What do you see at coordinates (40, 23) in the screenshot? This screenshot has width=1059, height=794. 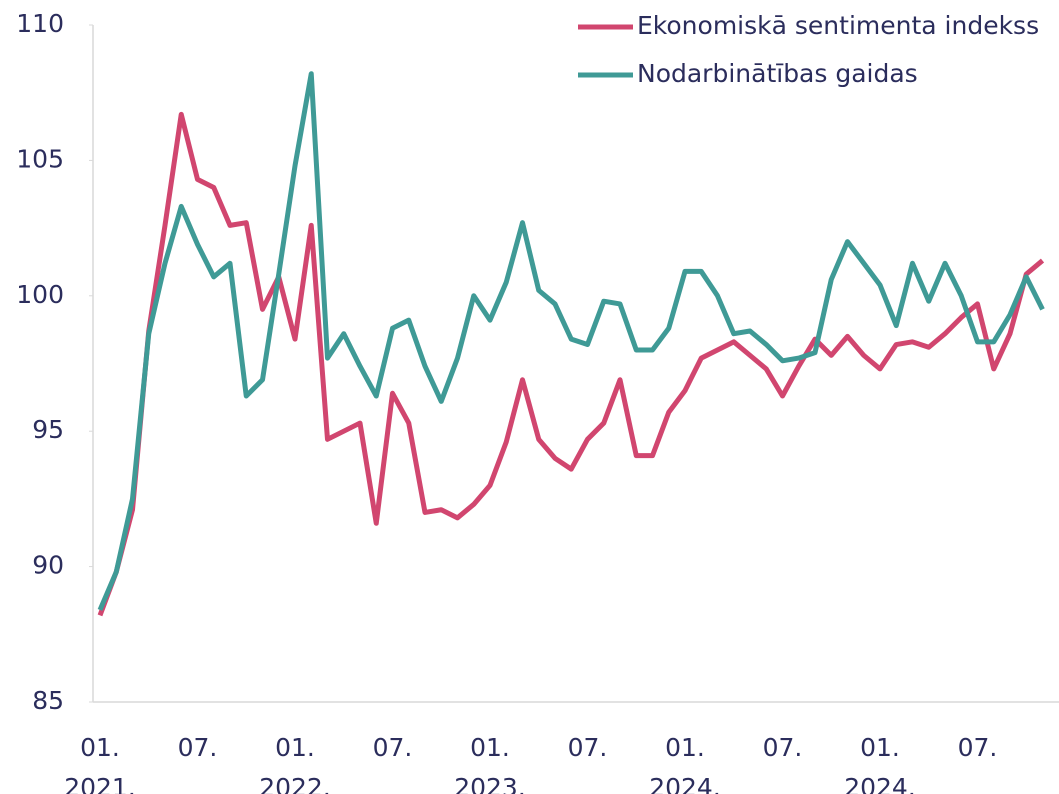 I see `y-tick-label: 110` at bounding box center [40, 23].